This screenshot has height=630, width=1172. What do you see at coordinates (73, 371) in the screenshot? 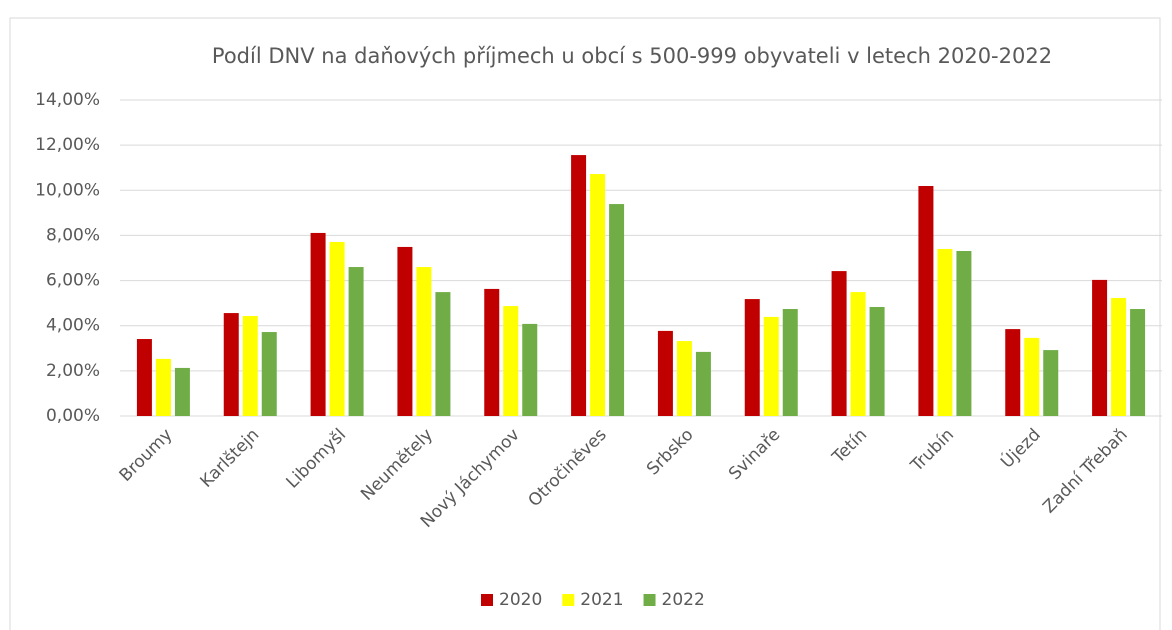
I see `y-tick-label: 2,00%` at bounding box center [73, 371].